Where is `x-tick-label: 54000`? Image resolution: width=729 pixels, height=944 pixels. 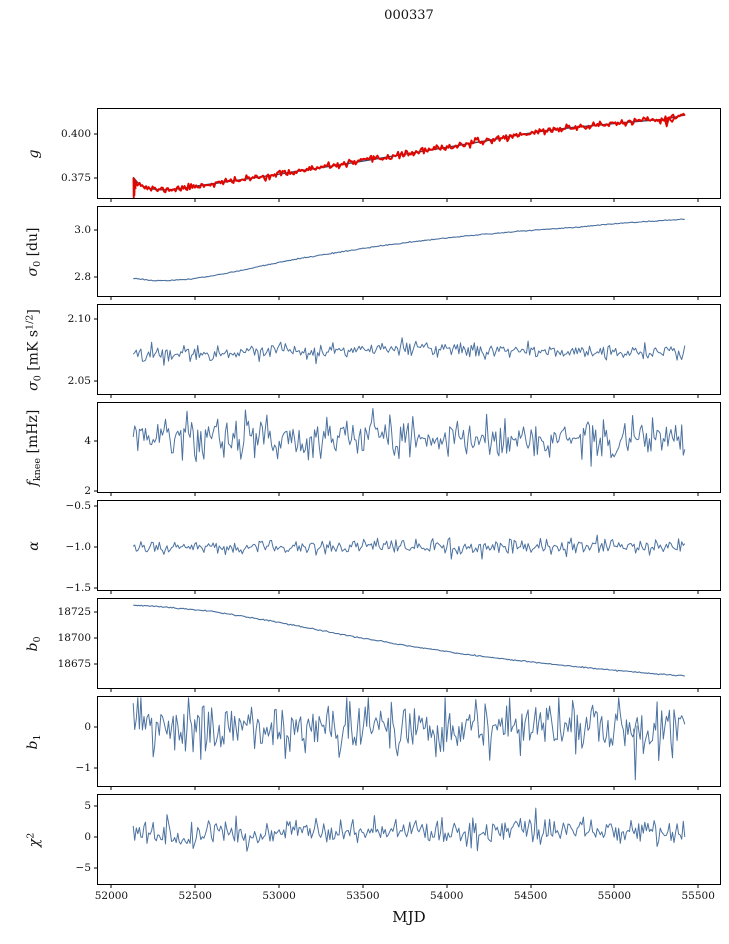 x-tick-label: 54000 is located at coordinates (447, 896).